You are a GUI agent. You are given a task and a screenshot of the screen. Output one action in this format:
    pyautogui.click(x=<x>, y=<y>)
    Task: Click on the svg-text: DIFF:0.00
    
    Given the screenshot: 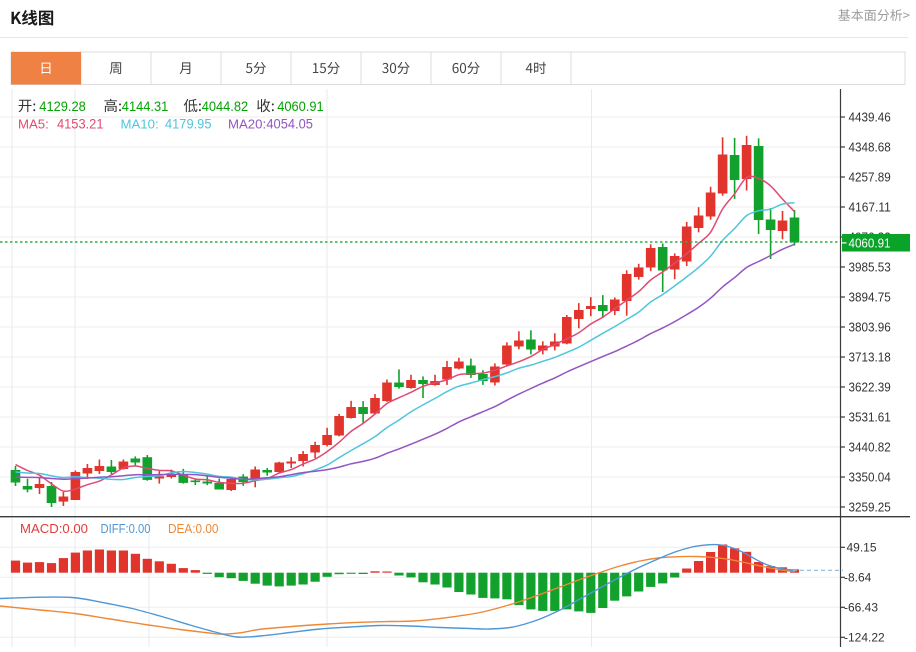 What is the action you would take?
    pyautogui.click(x=126, y=528)
    